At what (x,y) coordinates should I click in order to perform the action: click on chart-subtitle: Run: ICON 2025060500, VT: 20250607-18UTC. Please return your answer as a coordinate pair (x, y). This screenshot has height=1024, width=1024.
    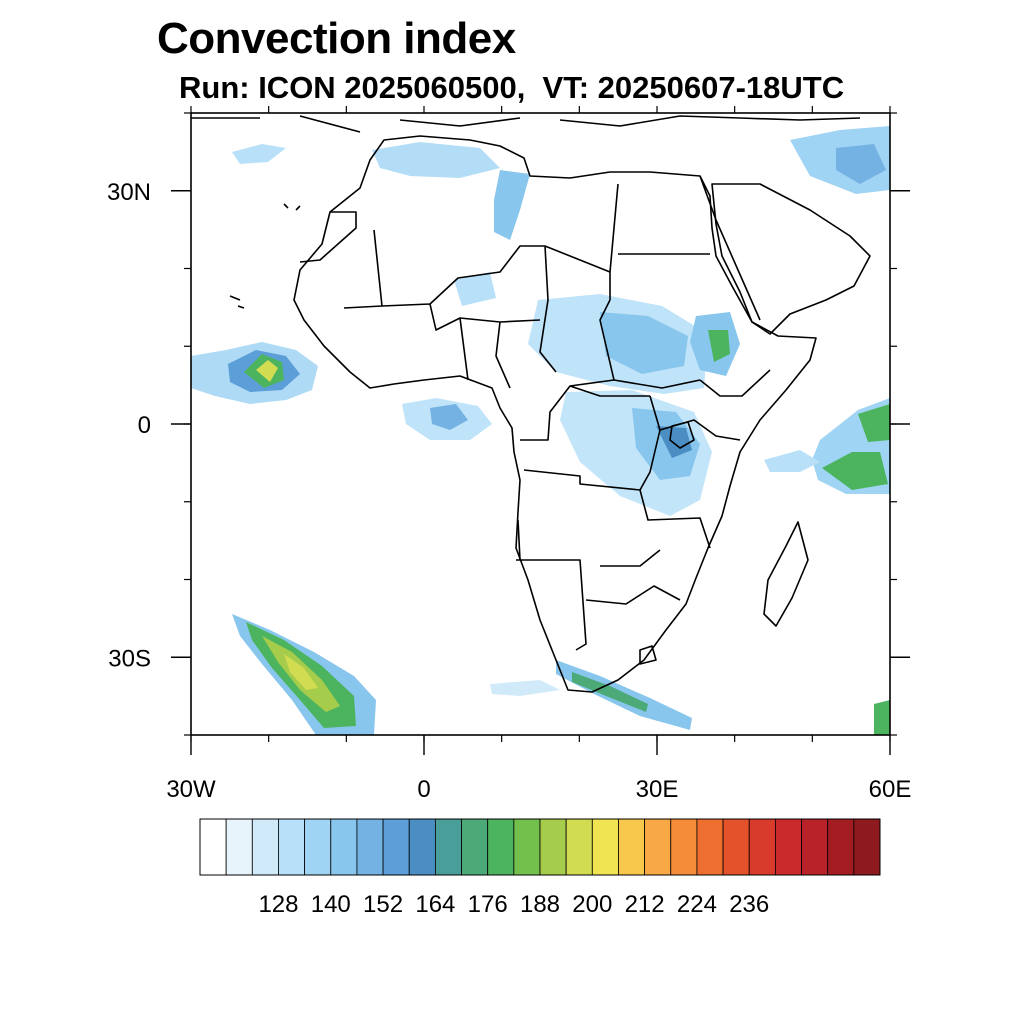
    Looking at the image, I should click on (512, 87).